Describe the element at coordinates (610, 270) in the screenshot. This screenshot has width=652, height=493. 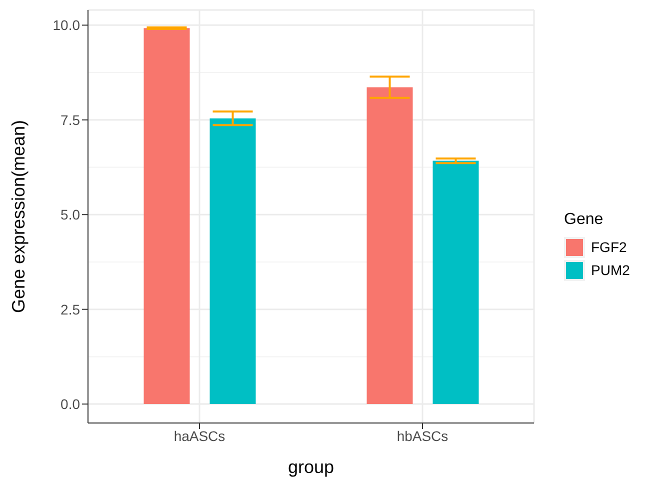
I see `legend-label: PUM2` at that location.